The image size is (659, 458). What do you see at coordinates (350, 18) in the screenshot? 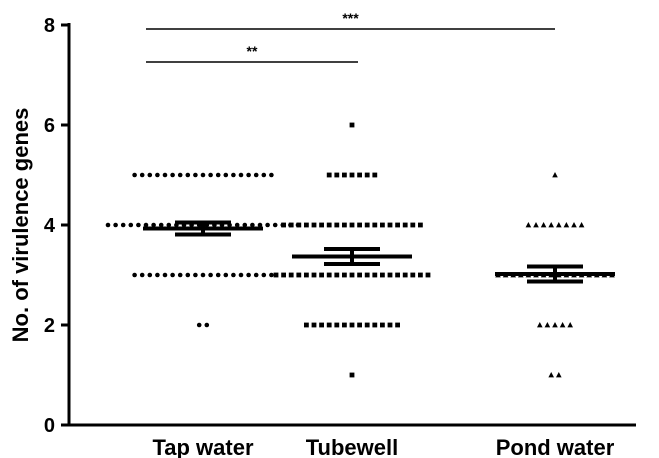
I see `significance-label: ***` at bounding box center [350, 18].